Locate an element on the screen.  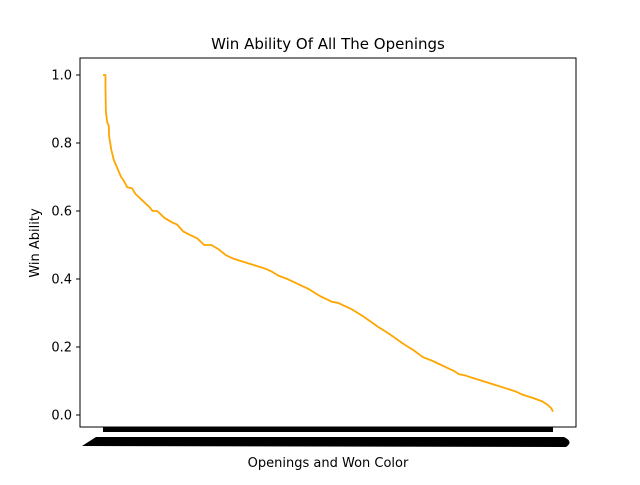
y-axis: 0.0 0.2 0.4 0.6 0.8 1.0 is located at coordinates (65, 246).